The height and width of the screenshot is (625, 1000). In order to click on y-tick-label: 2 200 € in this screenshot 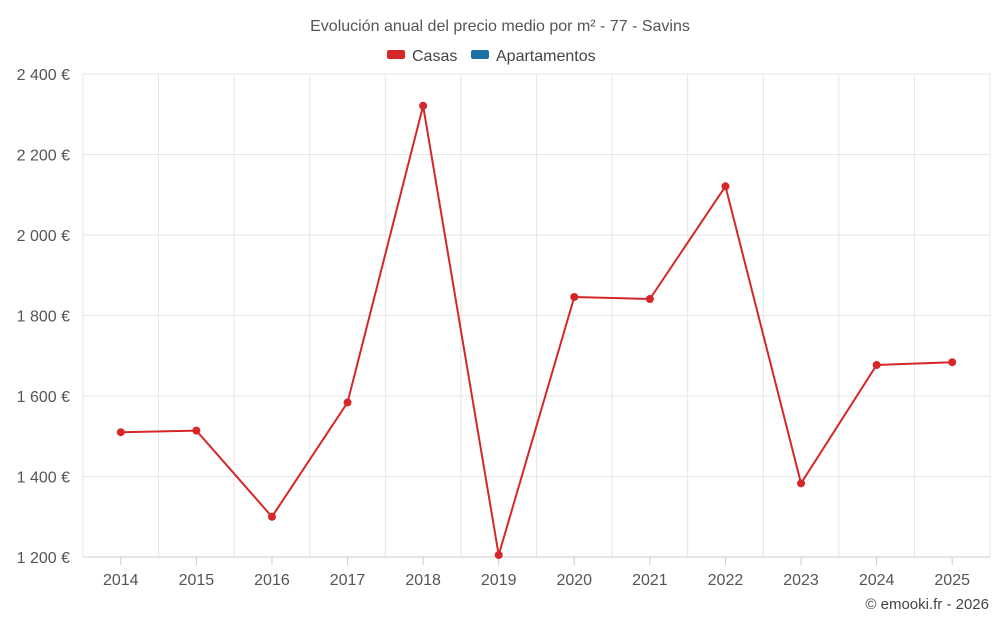, I will do `click(43, 156)`.